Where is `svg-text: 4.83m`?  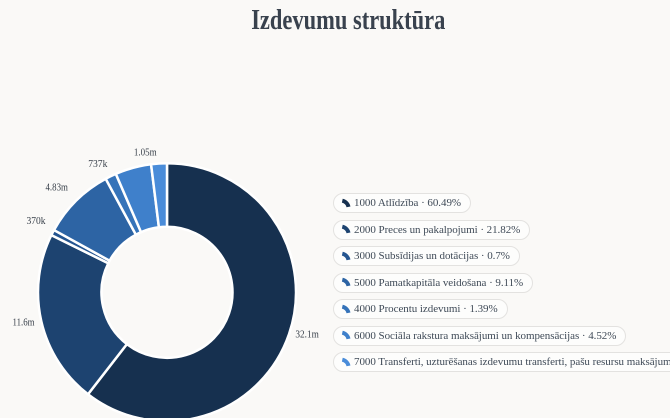
svg-text: 4.83m is located at coordinates (57, 188).